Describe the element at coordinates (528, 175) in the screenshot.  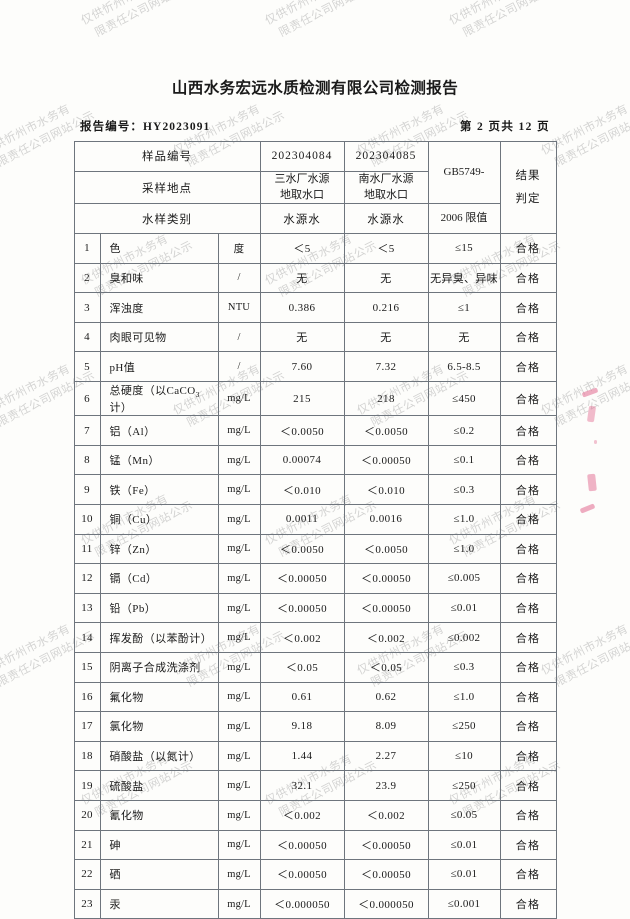
I see `judgement-line1: 结果` at that location.